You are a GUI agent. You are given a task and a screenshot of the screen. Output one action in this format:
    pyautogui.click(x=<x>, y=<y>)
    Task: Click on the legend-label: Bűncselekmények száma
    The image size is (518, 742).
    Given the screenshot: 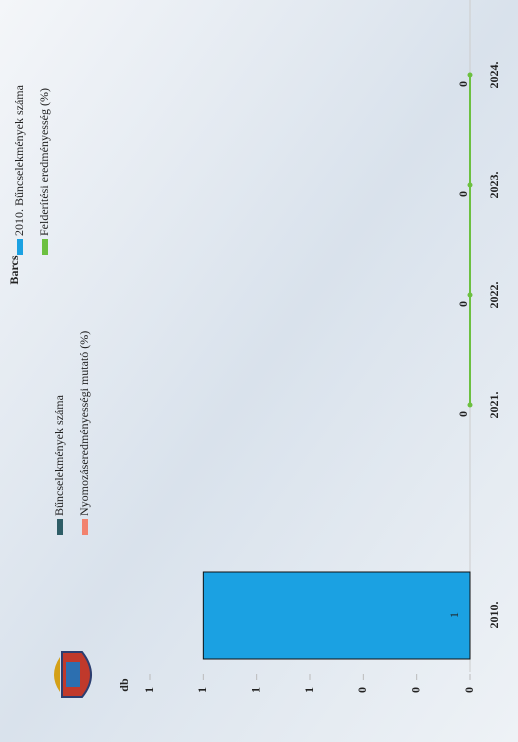 What is the action you would take?
    pyautogui.click(x=59, y=455)
    